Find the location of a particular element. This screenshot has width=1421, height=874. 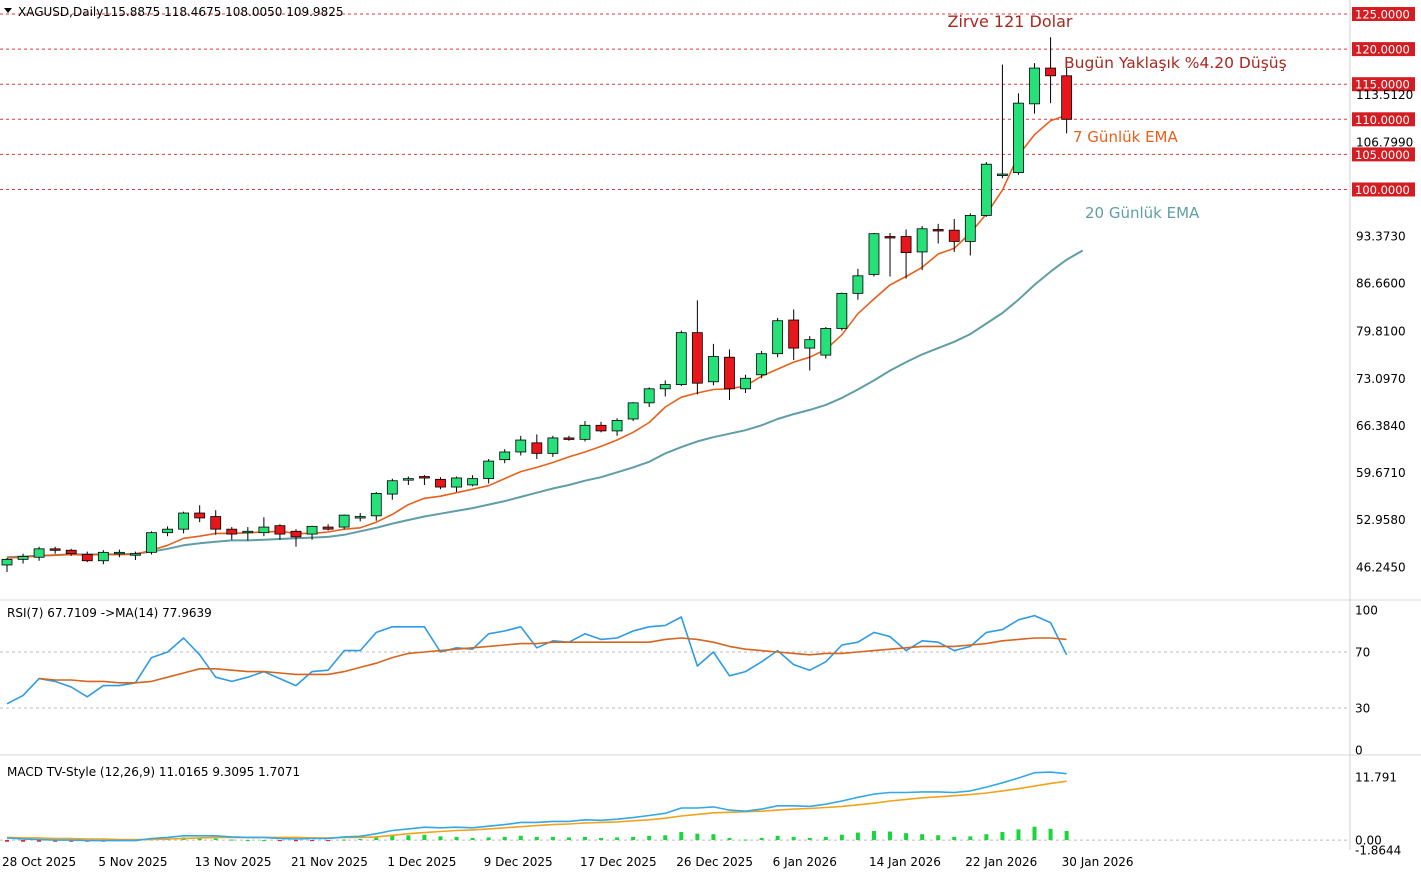

macd-signal-line is located at coordinates (536, 810).